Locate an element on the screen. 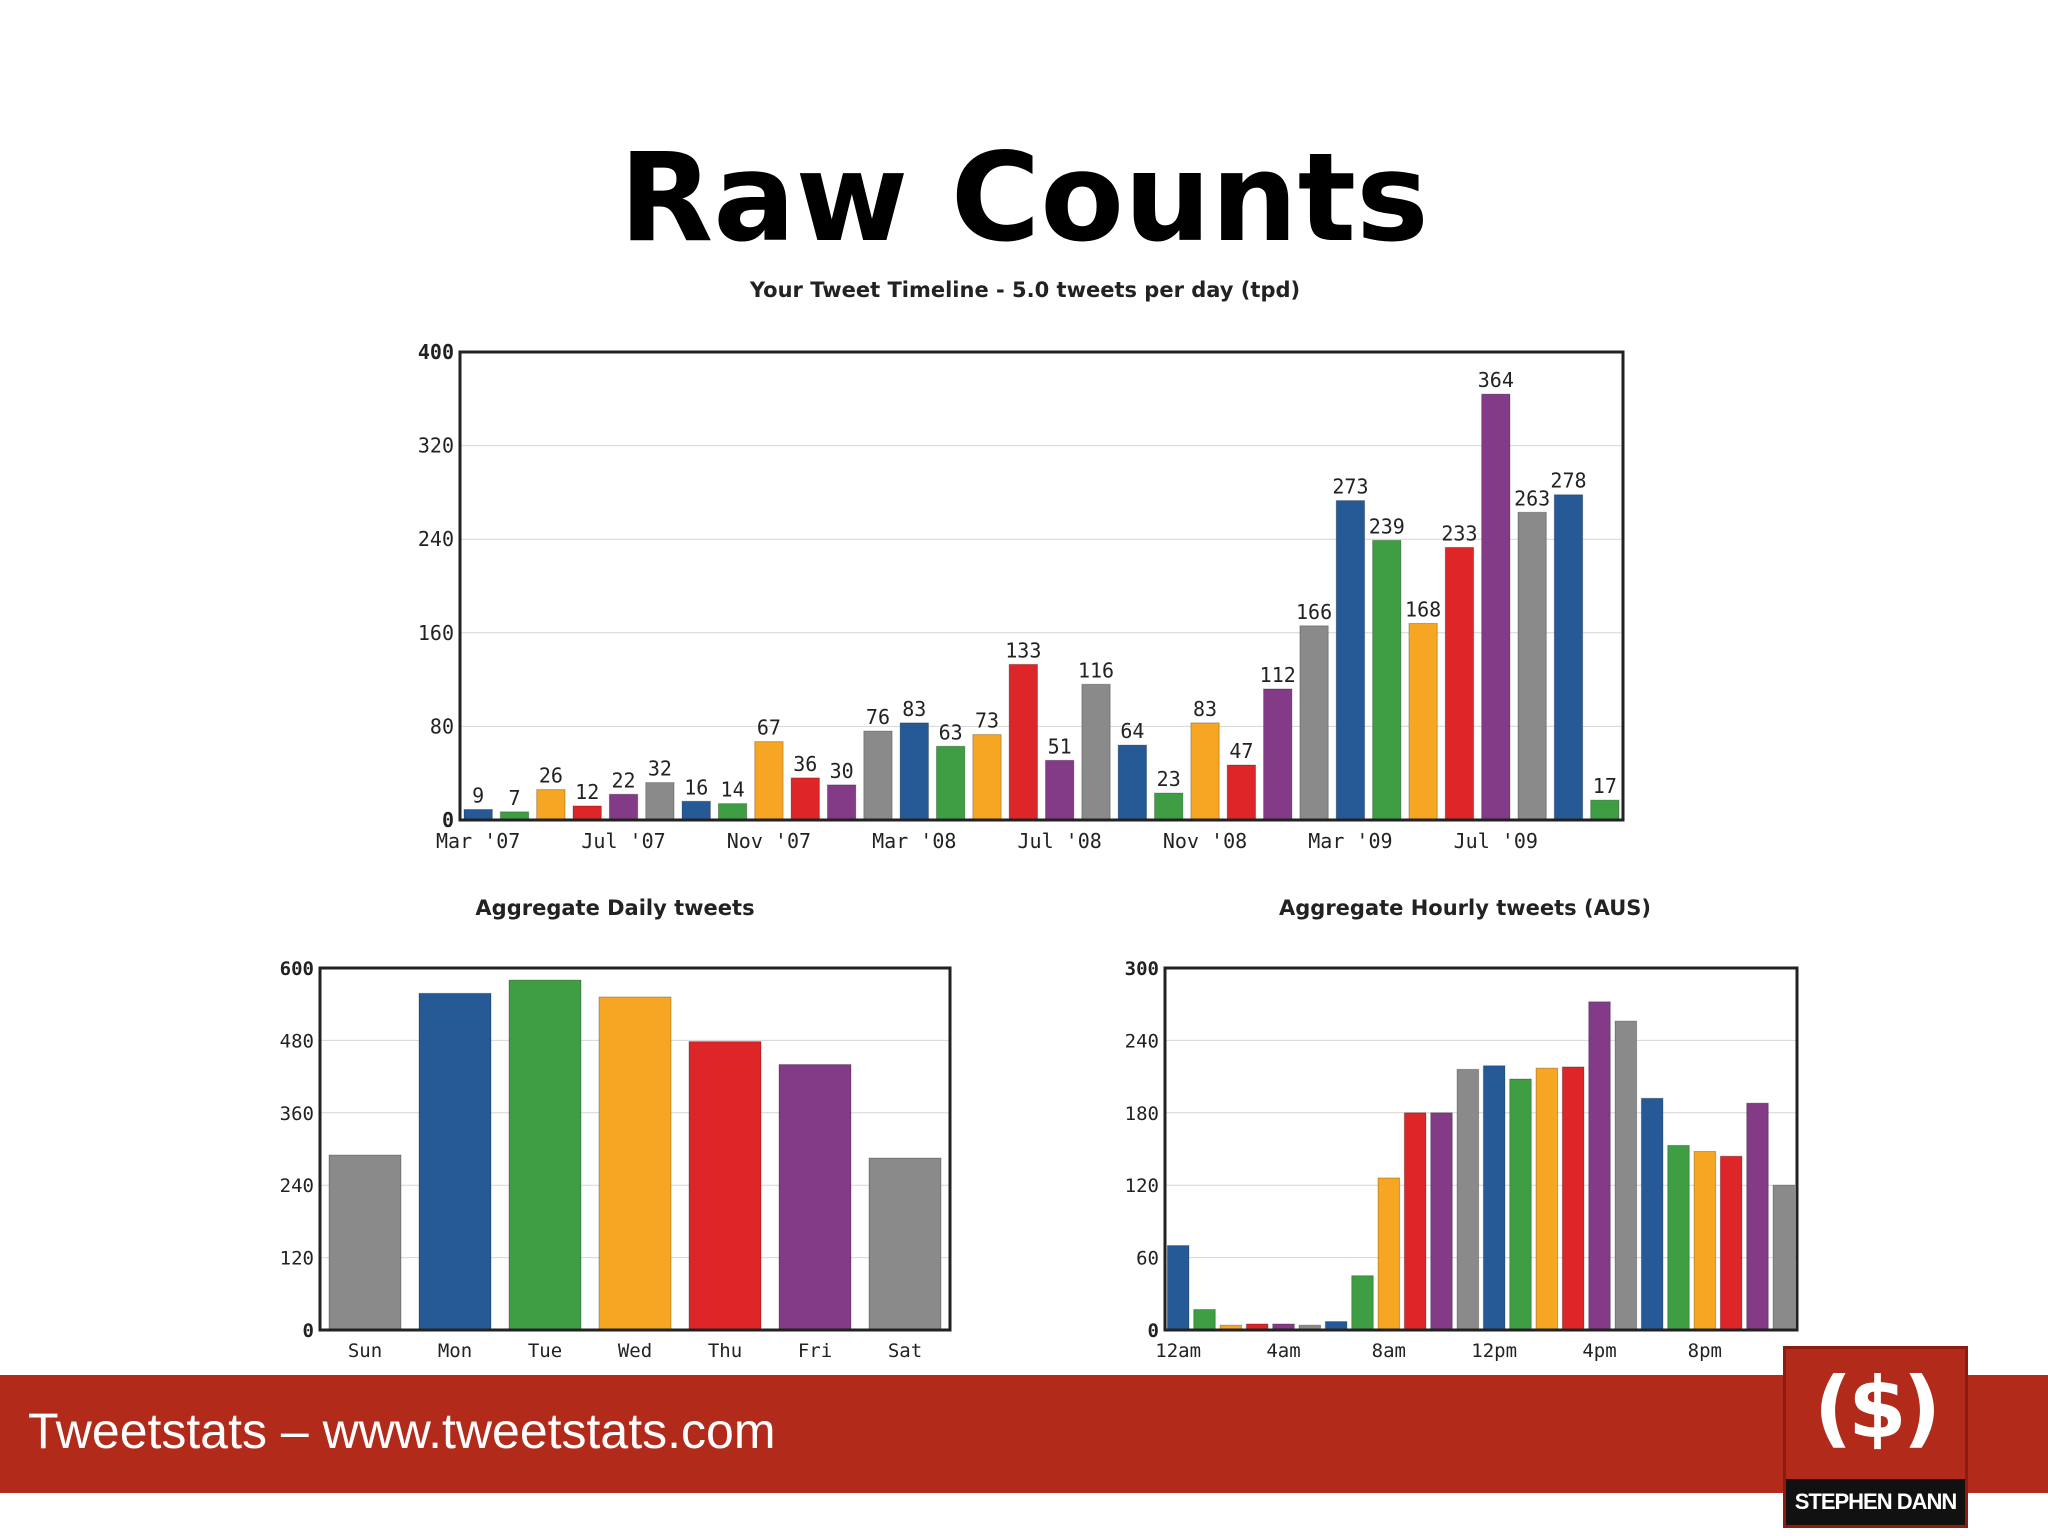  data-label: 263 is located at coordinates (1532, 498).